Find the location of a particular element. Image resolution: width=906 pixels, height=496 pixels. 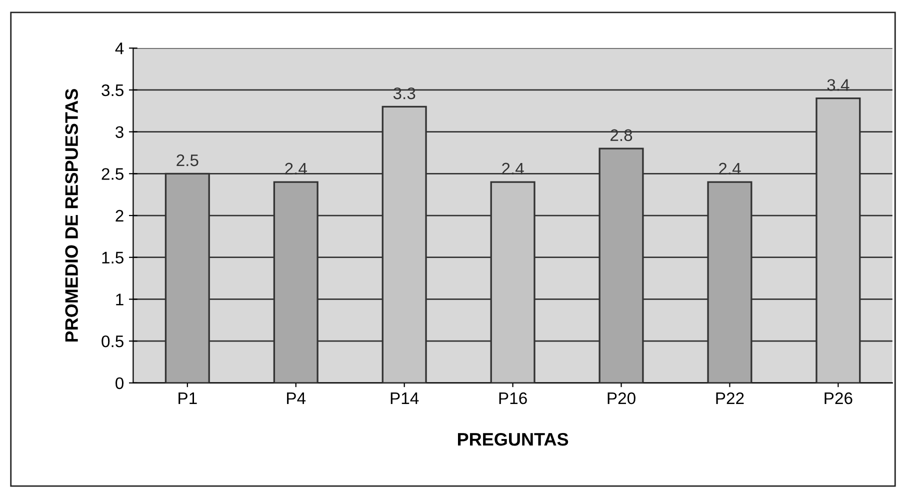

x-tick-label: P14 is located at coordinates (404, 398).